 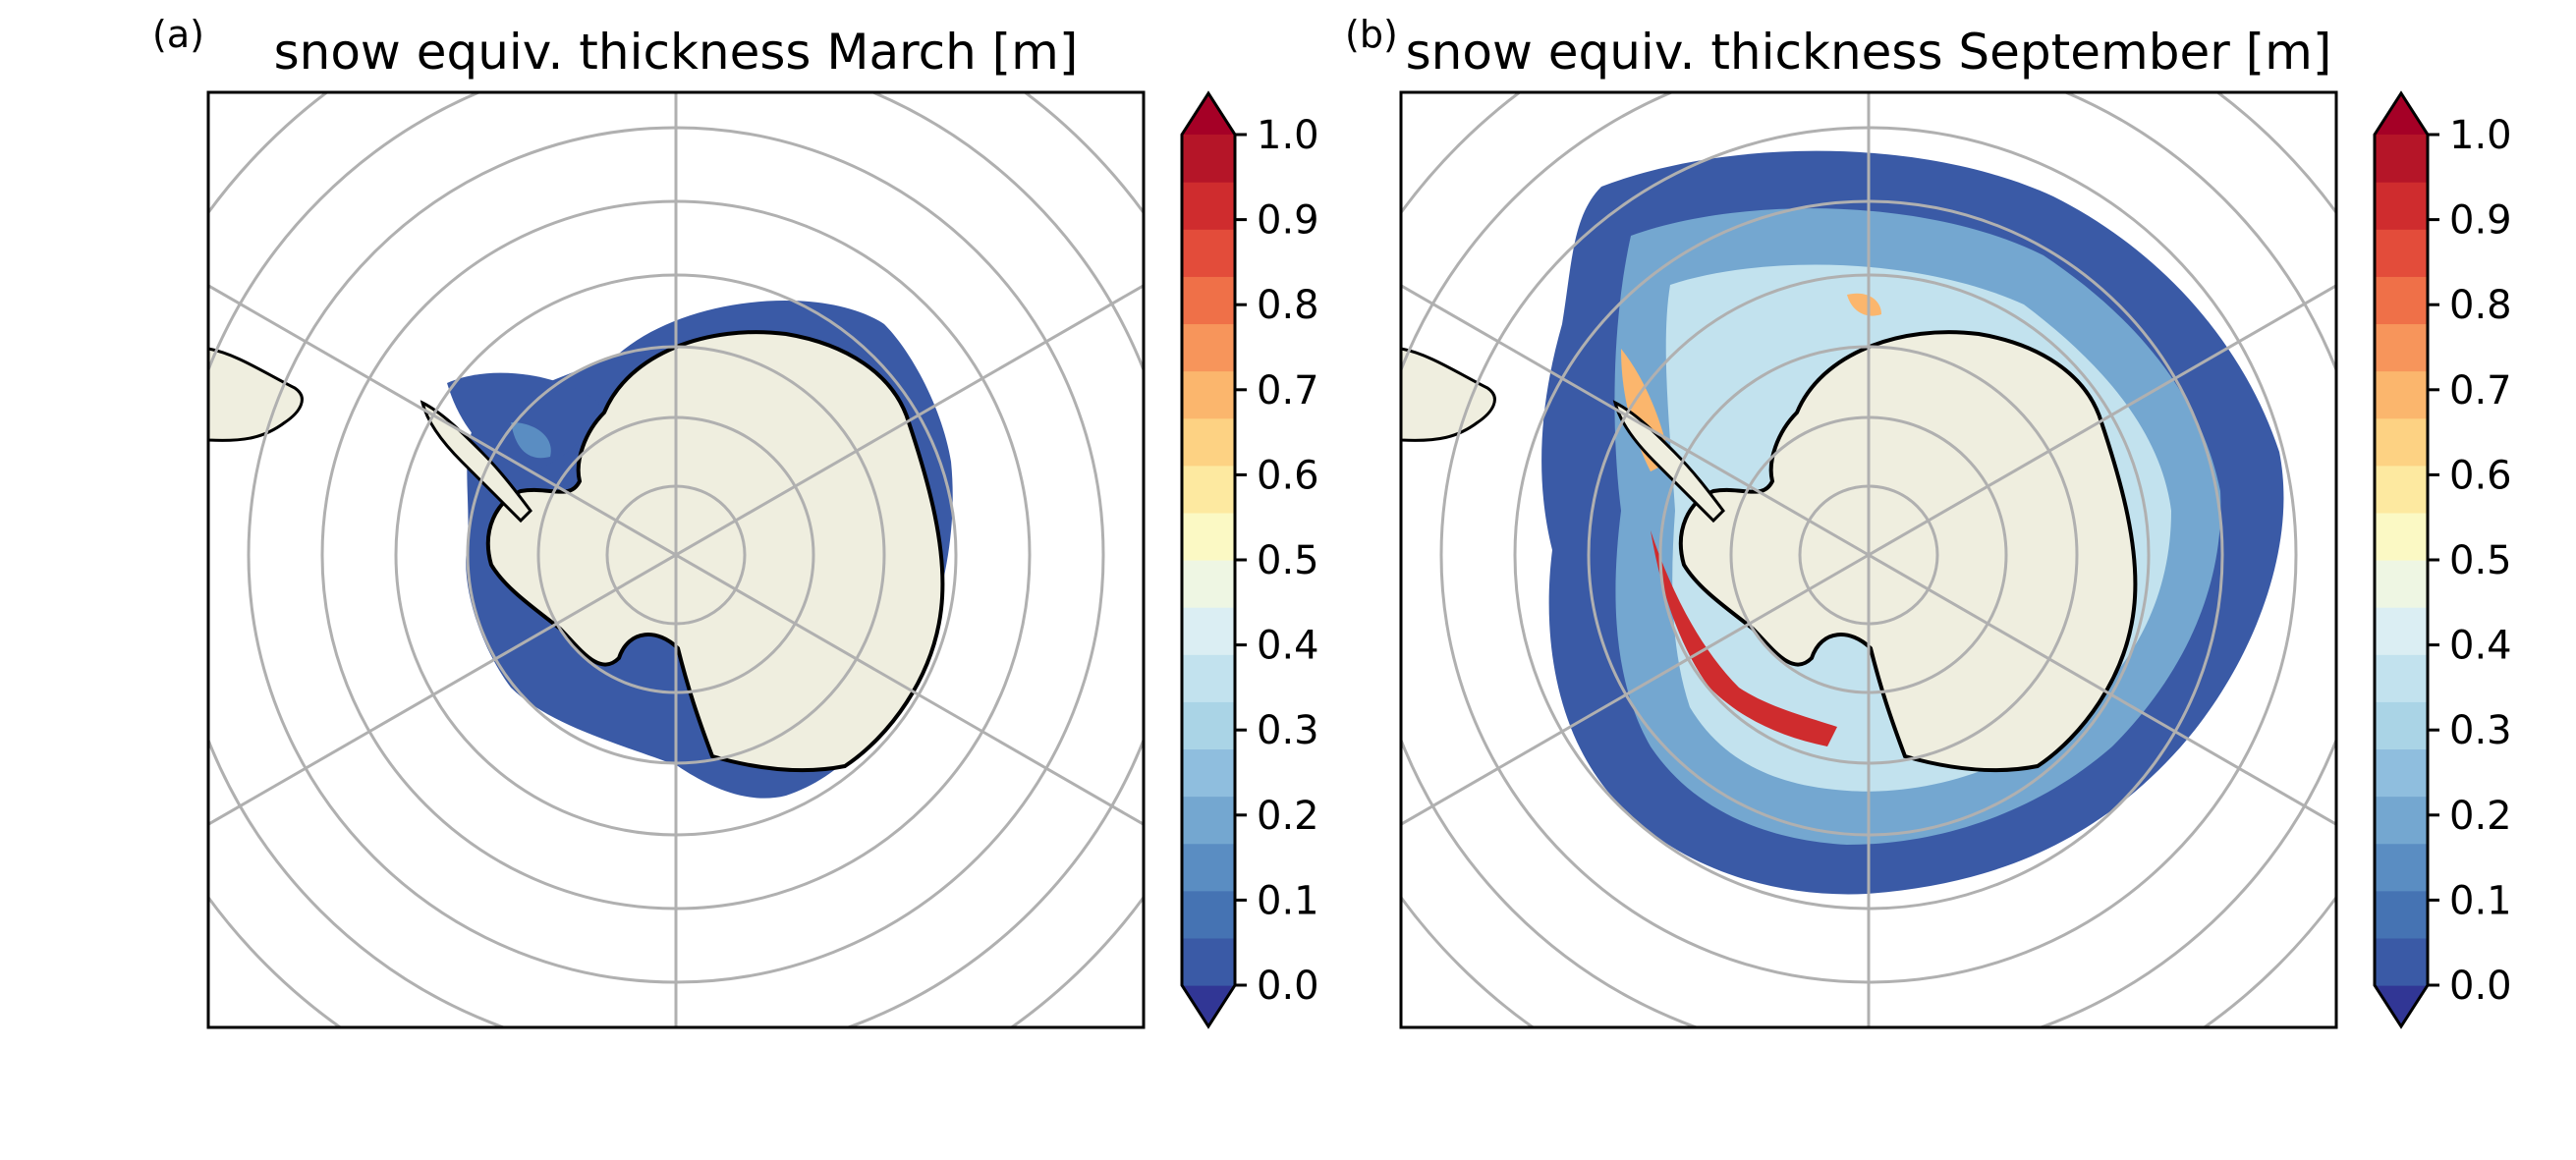 I want to click on panel-title: snow equiv. thickness March [m], so click(x=676, y=52).